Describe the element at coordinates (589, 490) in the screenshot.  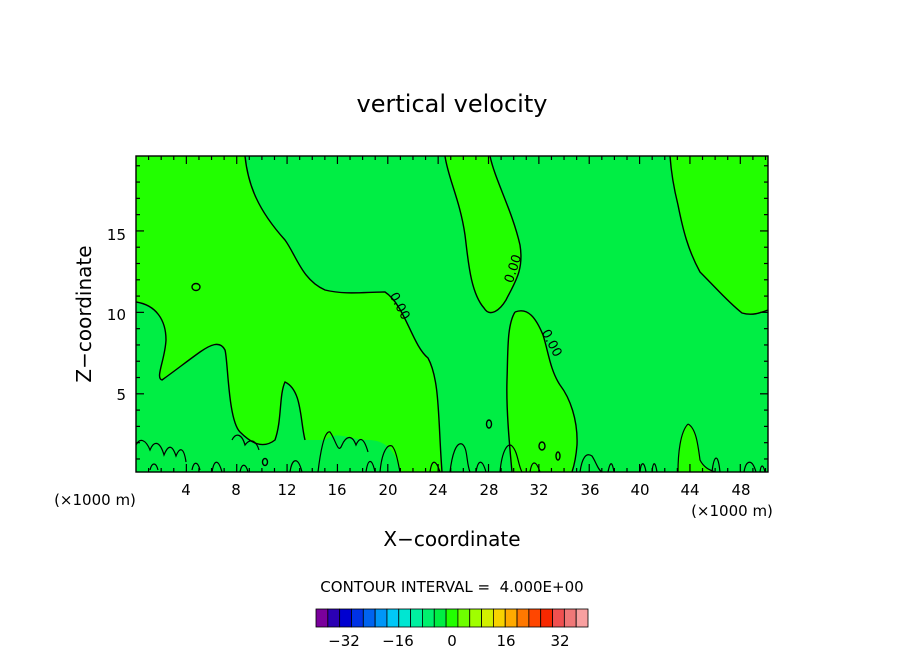
I see `x-tick-label: 36` at that location.